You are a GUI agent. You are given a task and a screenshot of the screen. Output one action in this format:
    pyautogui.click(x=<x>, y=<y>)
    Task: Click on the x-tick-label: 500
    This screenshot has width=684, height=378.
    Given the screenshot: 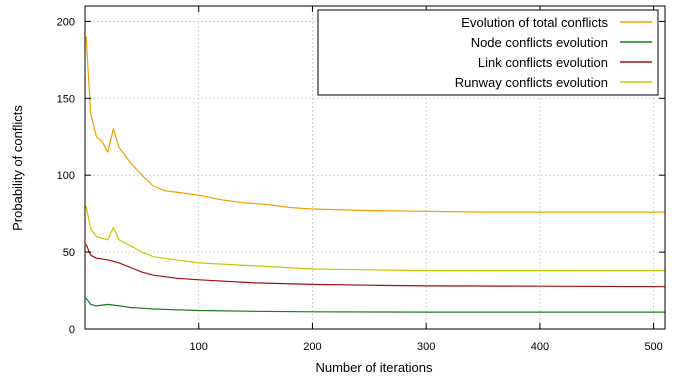 What is the action you would take?
    pyautogui.click(x=653, y=347)
    